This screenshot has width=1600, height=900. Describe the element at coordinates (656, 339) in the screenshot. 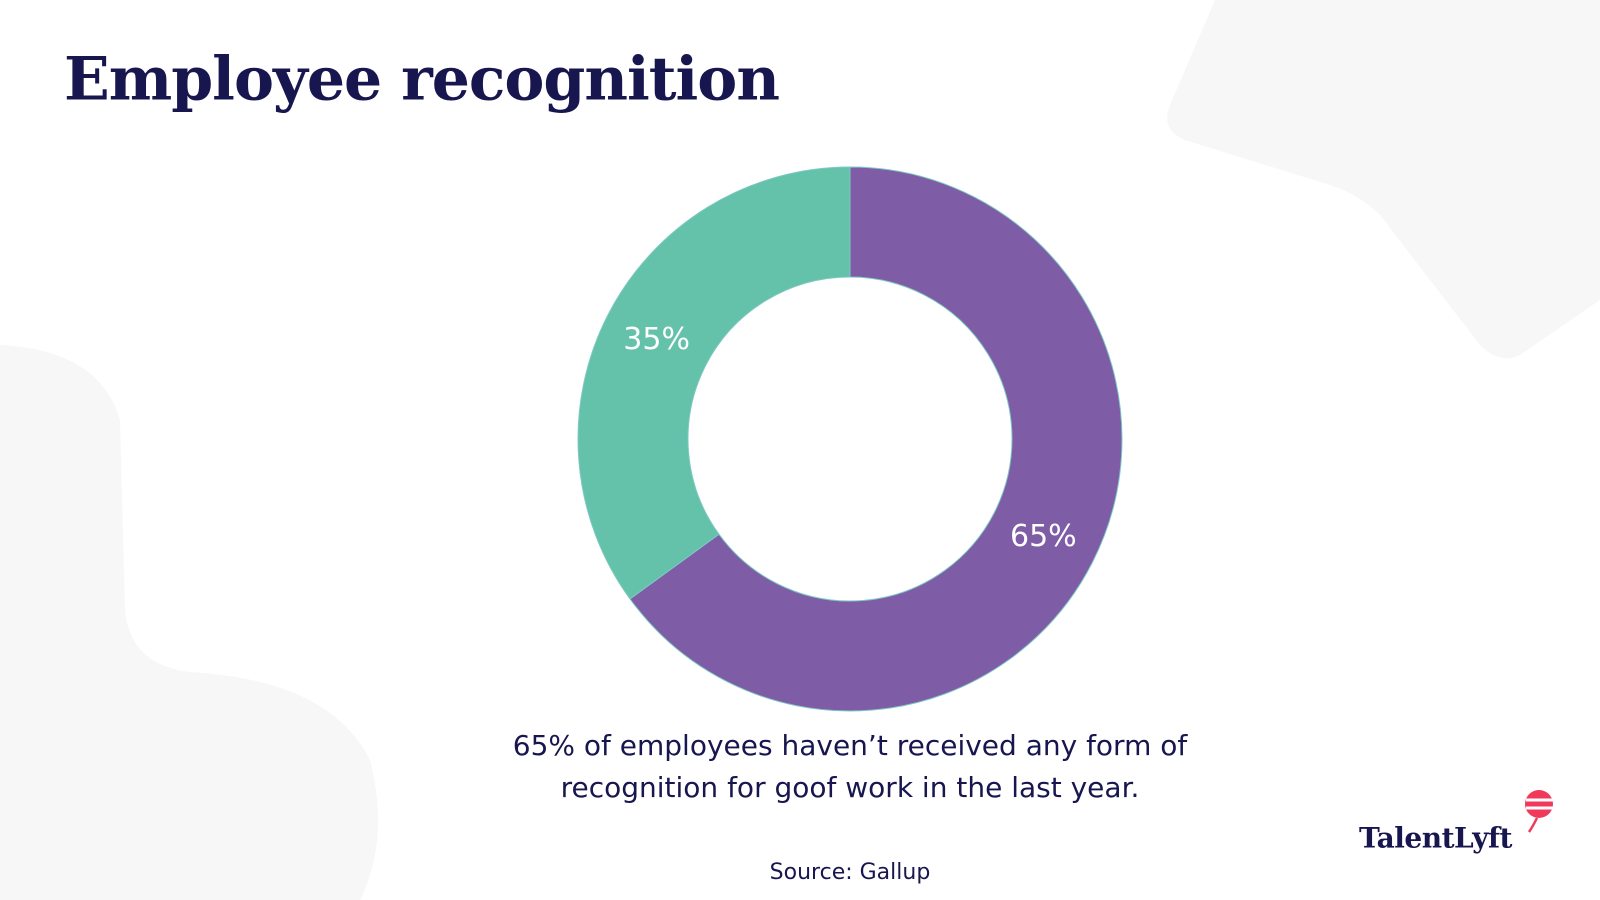

I see `value-label: 35%` at that location.